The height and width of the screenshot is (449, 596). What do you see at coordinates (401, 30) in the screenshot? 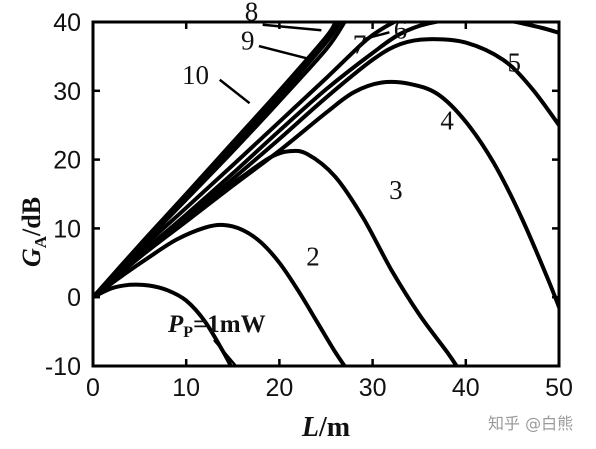
I see `series-label-6: 6` at bounding box center [401, 30].